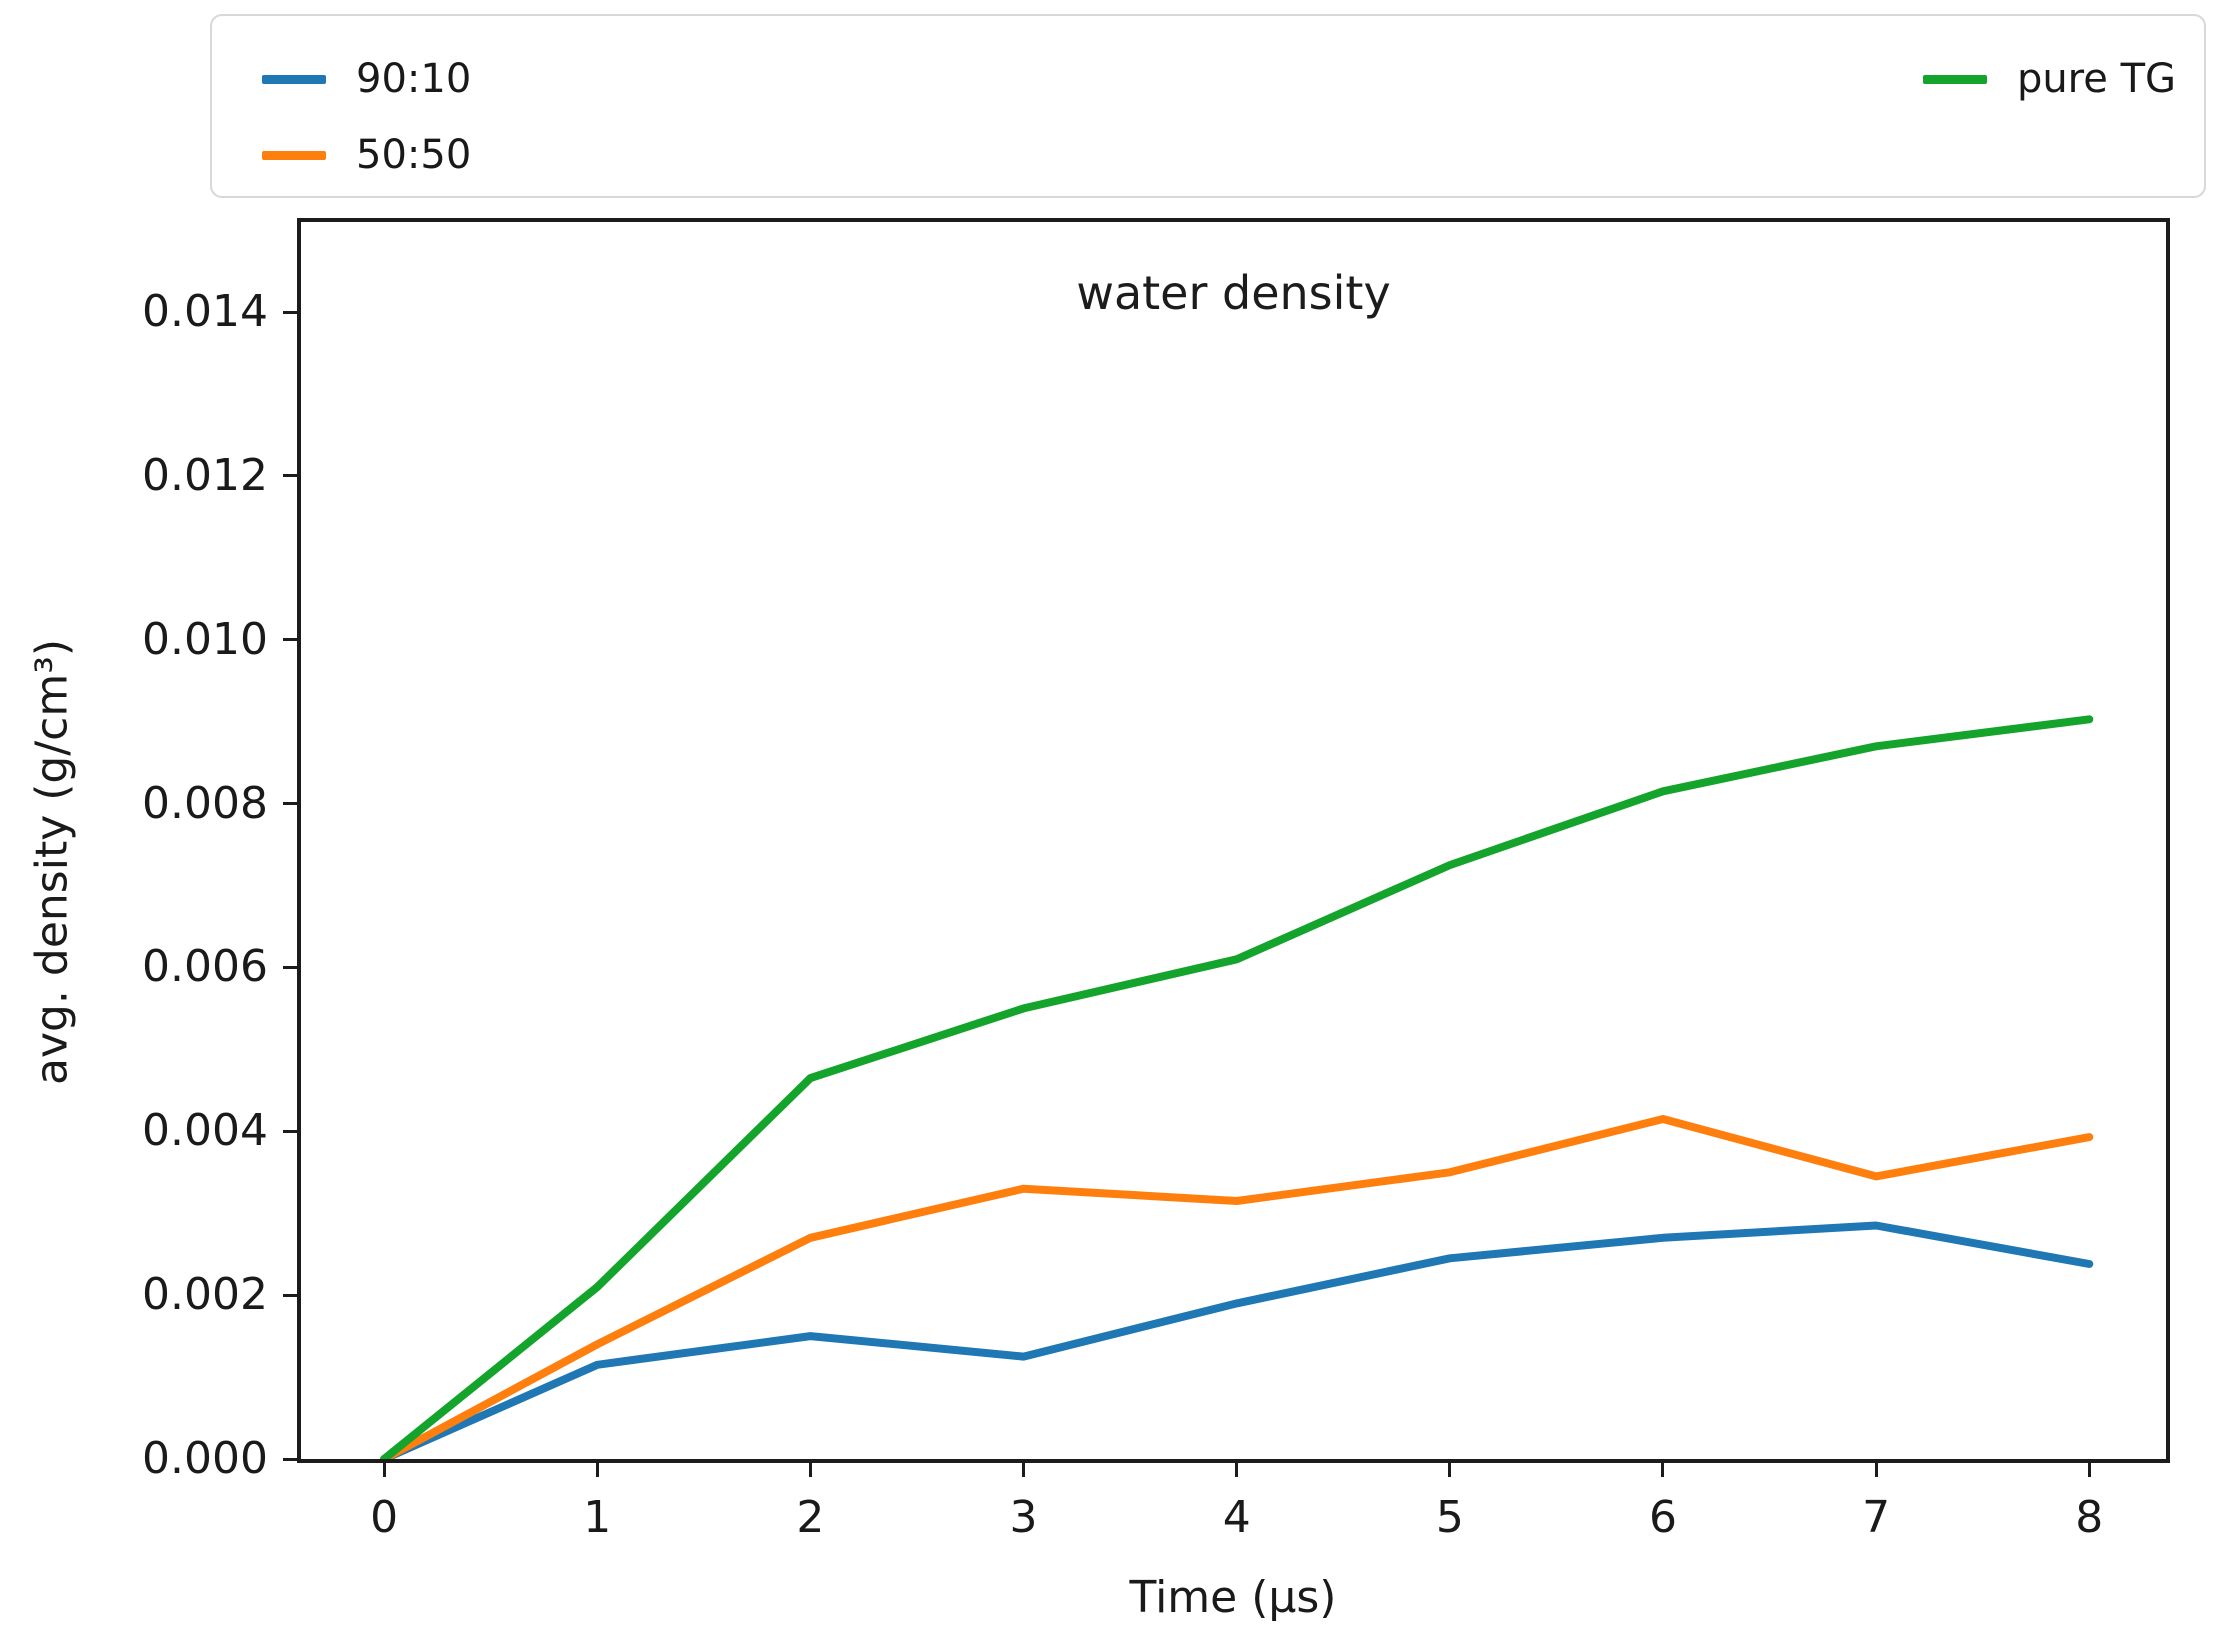 The height and width of the screenshot is (1646, 2235). What do you see at coordinates (1208, 106) in the screenshot?
I see `legend: 90:10 50:50 pure TG` at bounding box center [1208, 106].